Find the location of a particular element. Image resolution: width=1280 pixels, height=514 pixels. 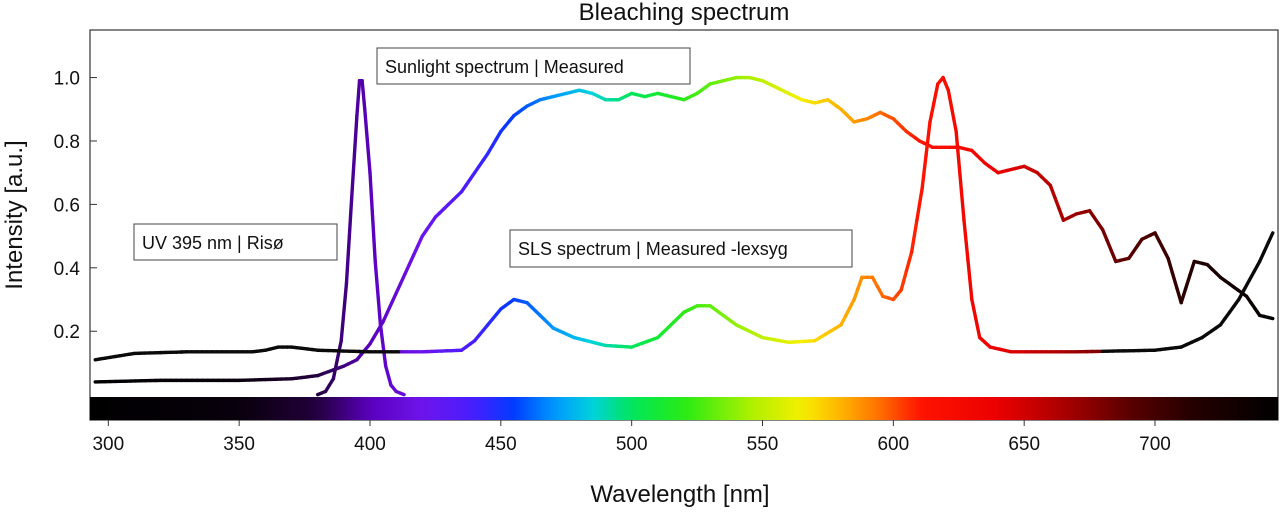

sls-annotation-box is located at coordinates (681, 248).